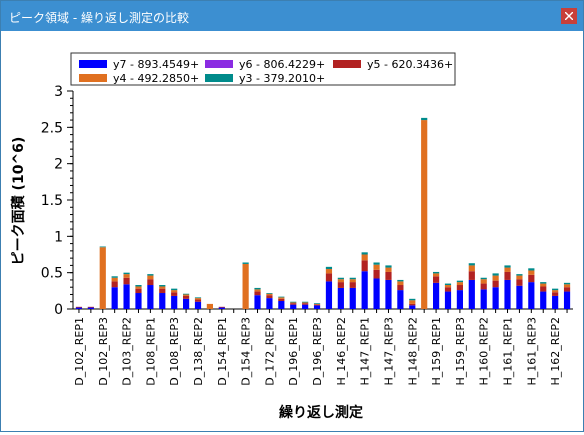  What do you see at coordinates (282, 78) in the screenshot?
I see `legend-label: y3 - 379.2010+` at bounding box center [282, 78].